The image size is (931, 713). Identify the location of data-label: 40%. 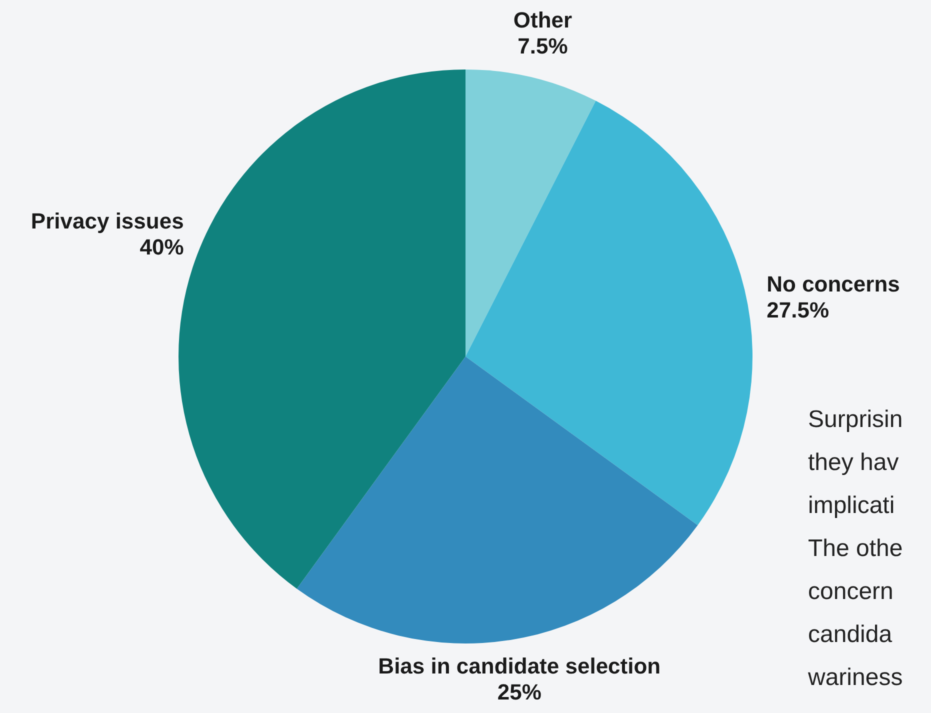
(162, 247).